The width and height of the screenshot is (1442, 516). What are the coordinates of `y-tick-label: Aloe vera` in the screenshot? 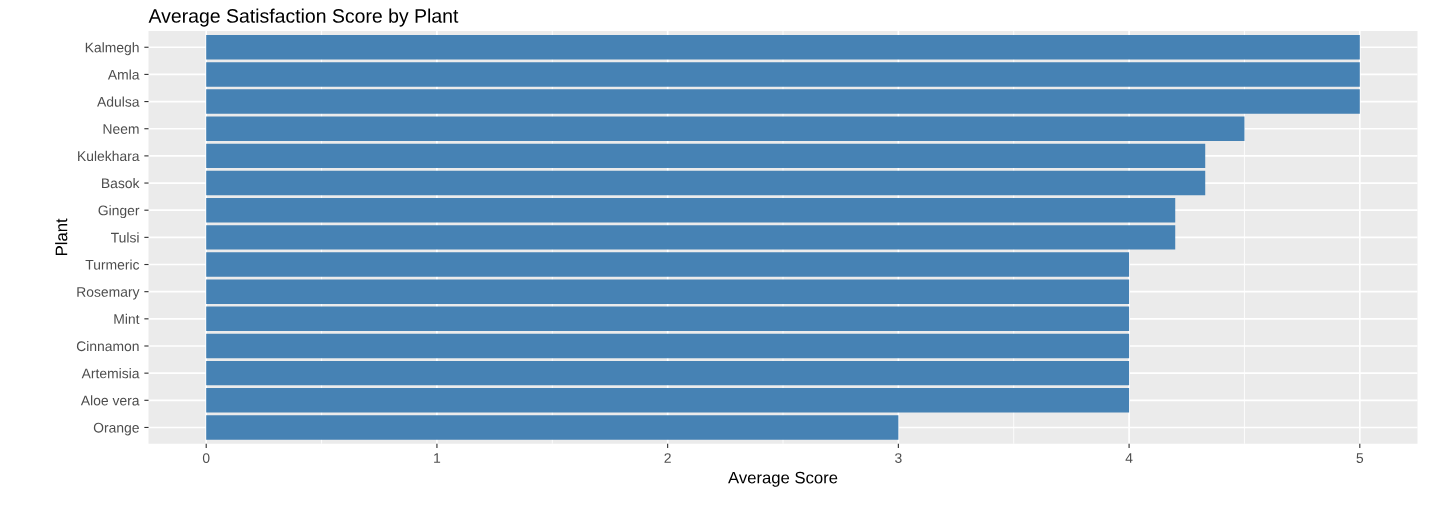 It's located at (110, 400).